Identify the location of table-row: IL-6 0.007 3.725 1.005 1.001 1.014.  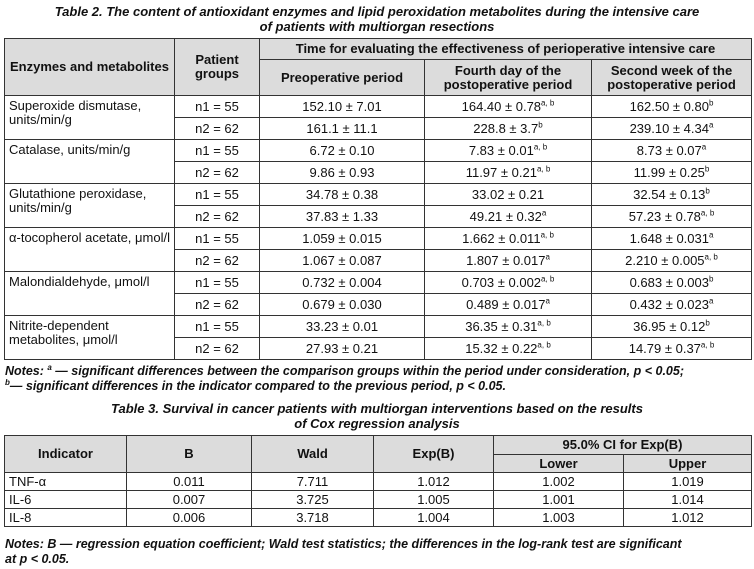
(378, 499).